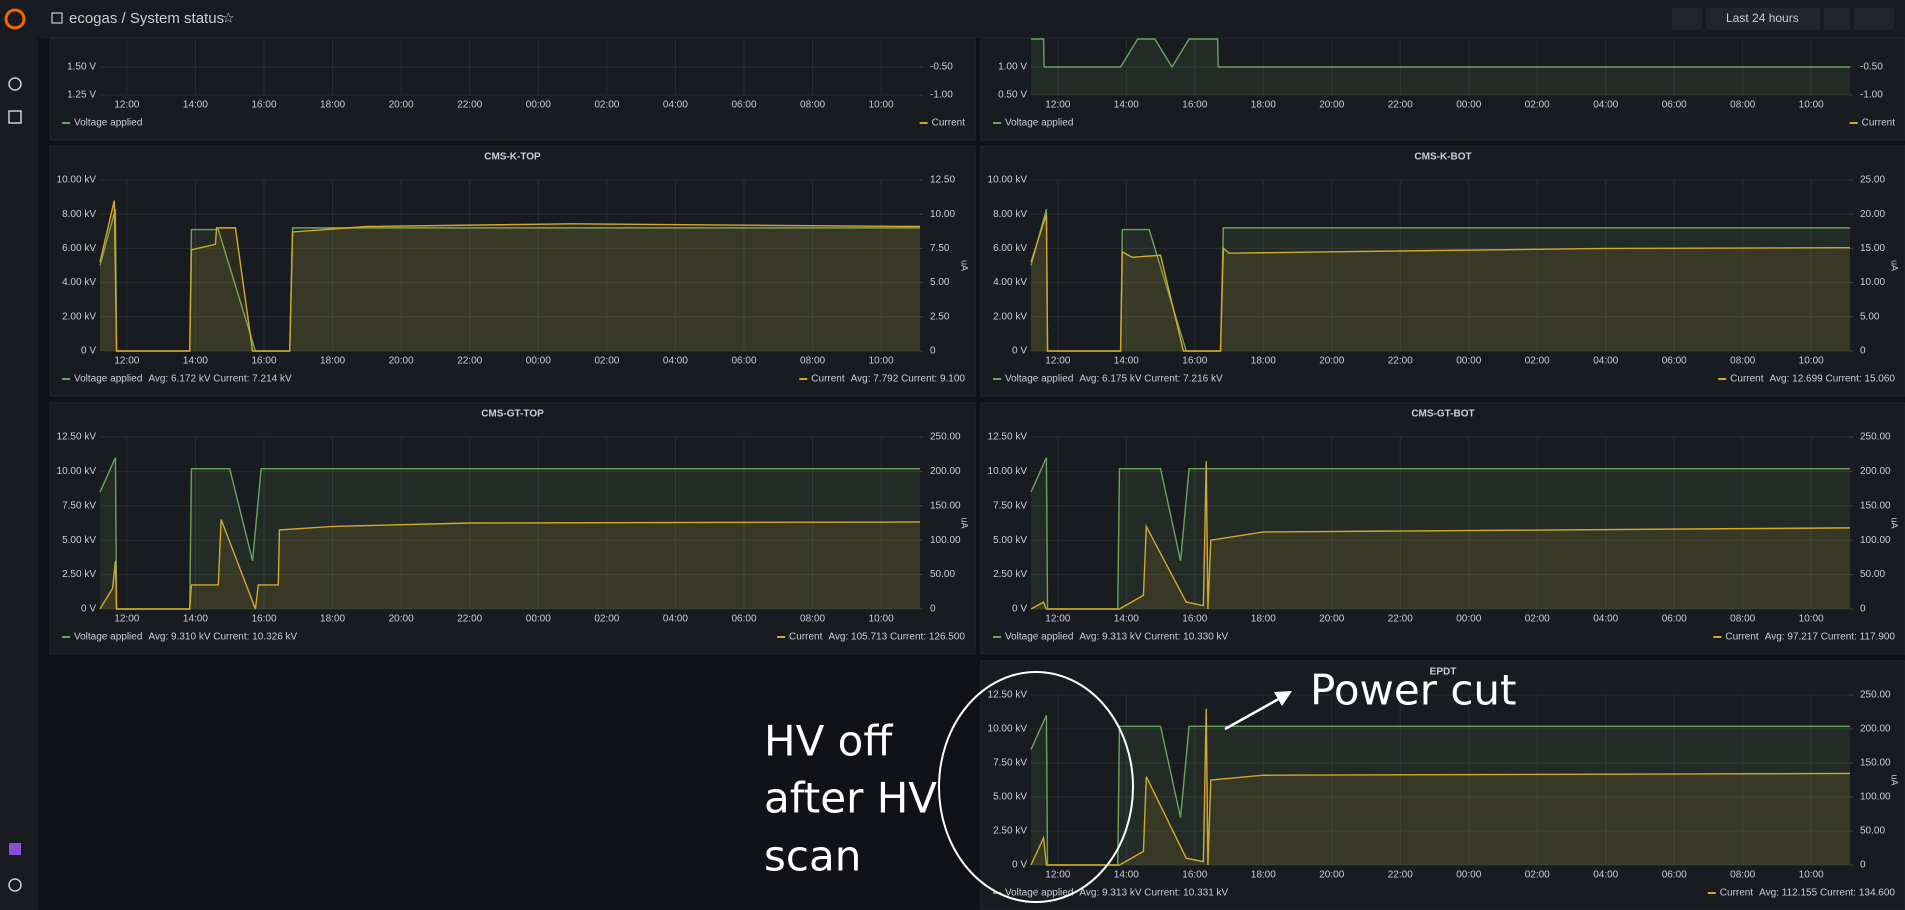  I want to click on y2-tick-label: 10.00, so click(1872, 282).